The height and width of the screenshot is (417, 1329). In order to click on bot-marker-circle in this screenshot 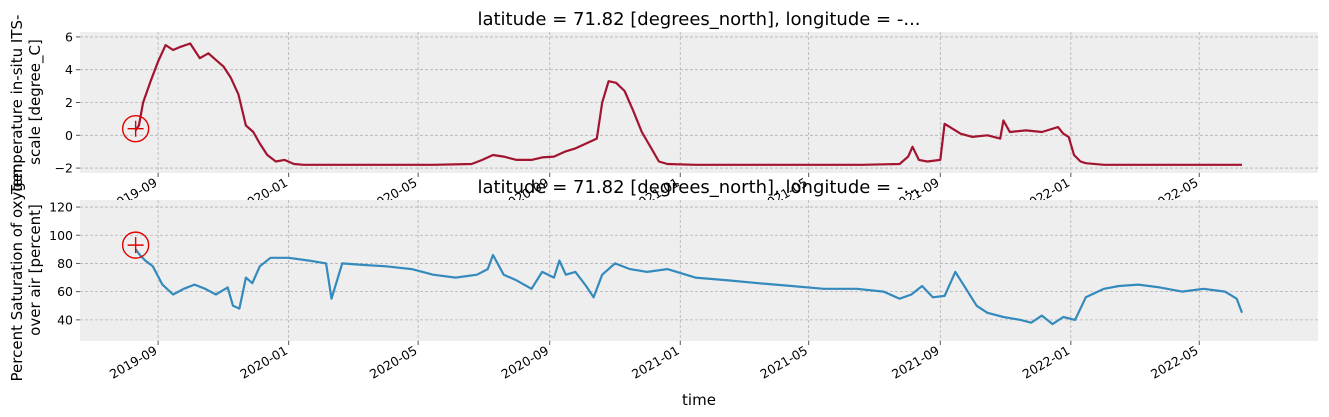, I will do `click(135, 245)`.